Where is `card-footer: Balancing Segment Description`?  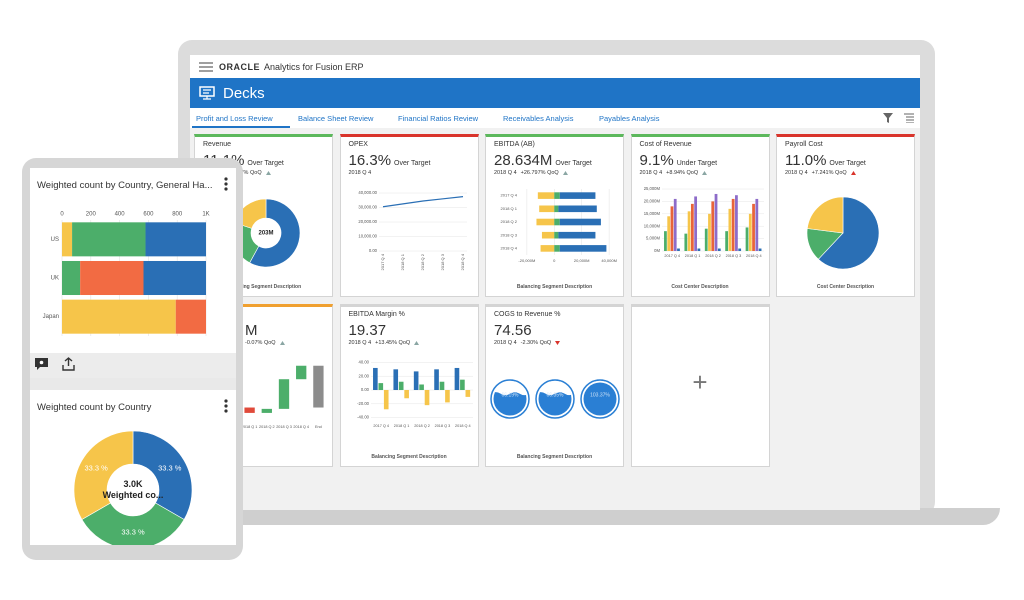
card-footer: Balancing Segment Description is located at coordinates (554, 457).